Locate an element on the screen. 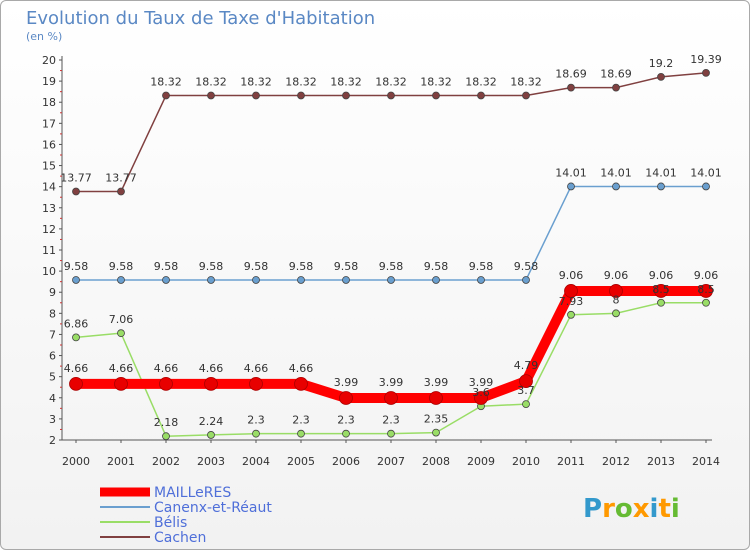  x-tick-label-2004: 2004 is located at coordinates (256, 461).